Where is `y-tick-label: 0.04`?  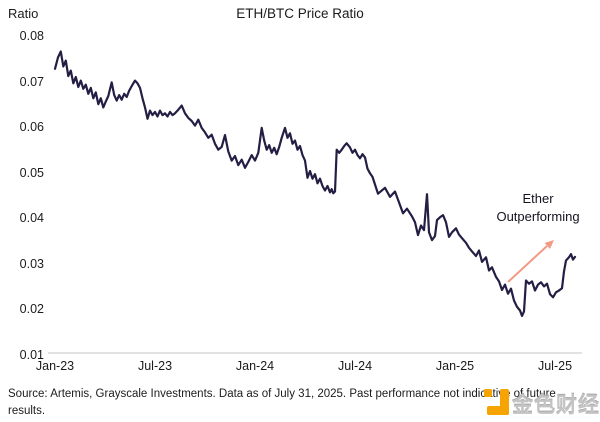 y-tick-label: 0.04 is located at coordinates (31, 218).